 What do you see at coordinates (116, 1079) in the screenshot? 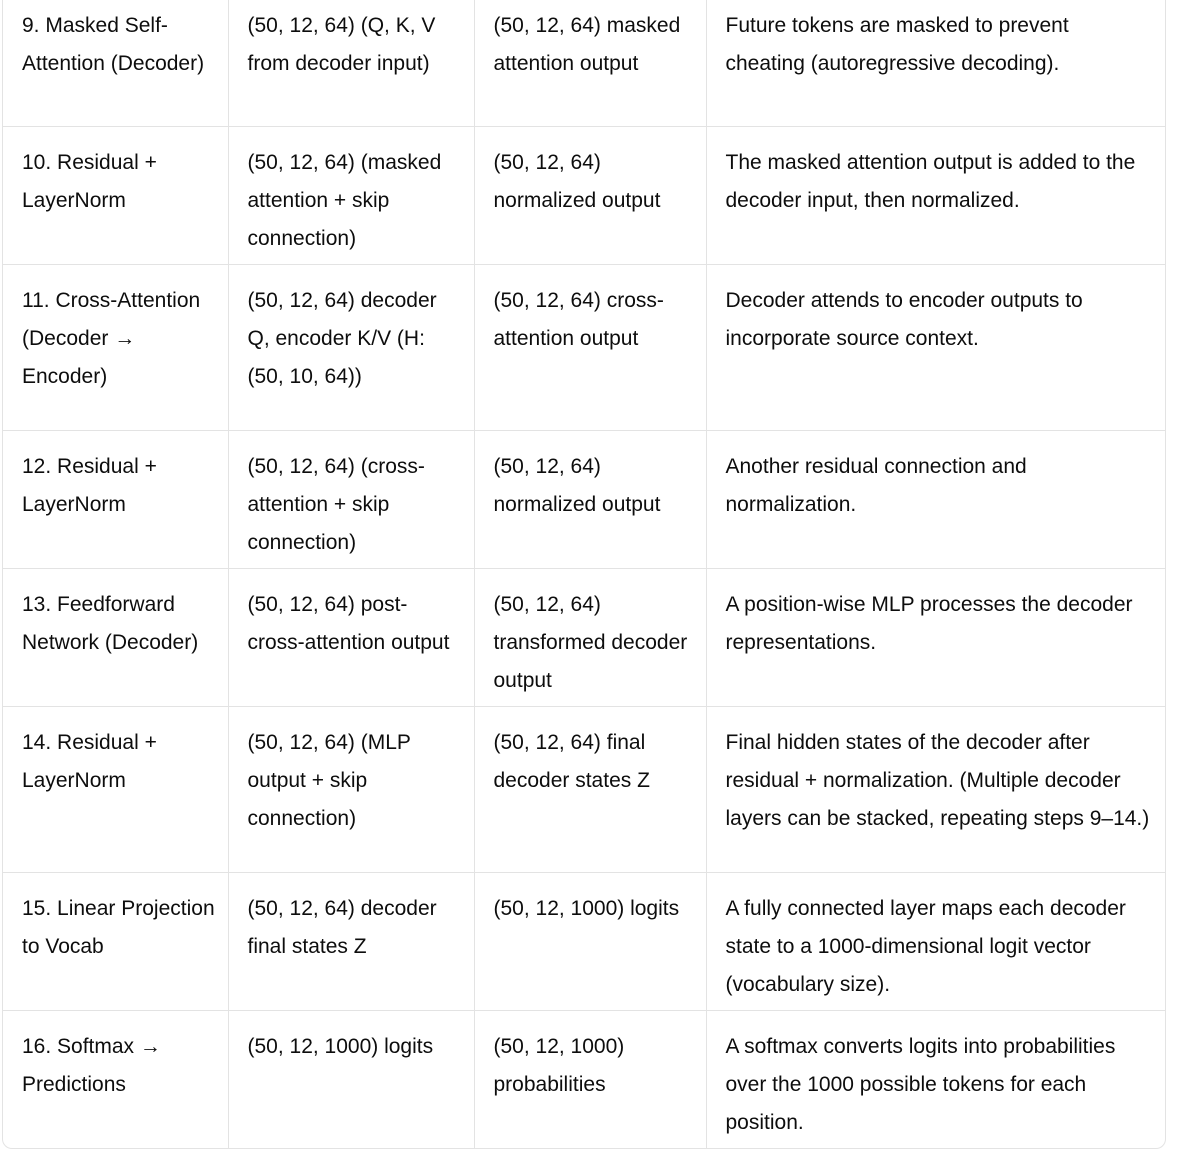
I see `step-cell: 16. Softmax → Predictions` at bounding box center [116, 1079].